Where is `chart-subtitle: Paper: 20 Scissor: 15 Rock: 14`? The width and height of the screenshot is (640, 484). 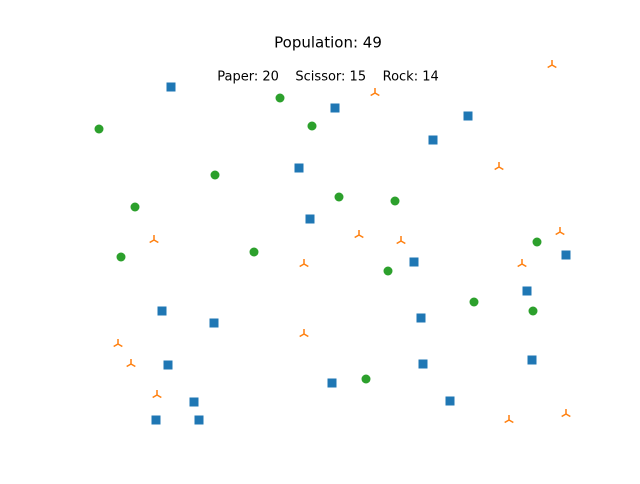 chart-subtitle: Paper: 20 Scissor: 15 Rock: 14 is located at coordinates (328, 77).